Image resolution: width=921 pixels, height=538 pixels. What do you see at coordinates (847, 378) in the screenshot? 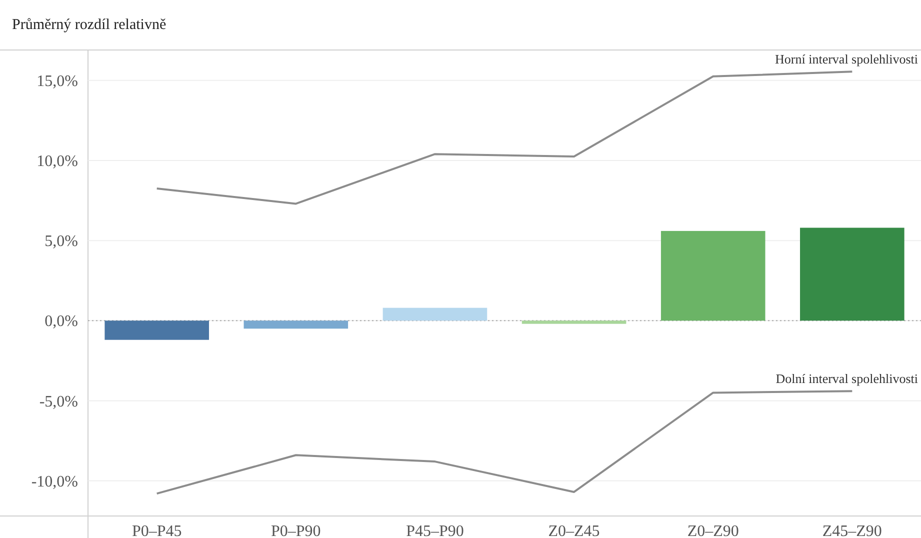
I see `series-label: Dolní interval spolehlivosti` at bounding box center [847, 378].